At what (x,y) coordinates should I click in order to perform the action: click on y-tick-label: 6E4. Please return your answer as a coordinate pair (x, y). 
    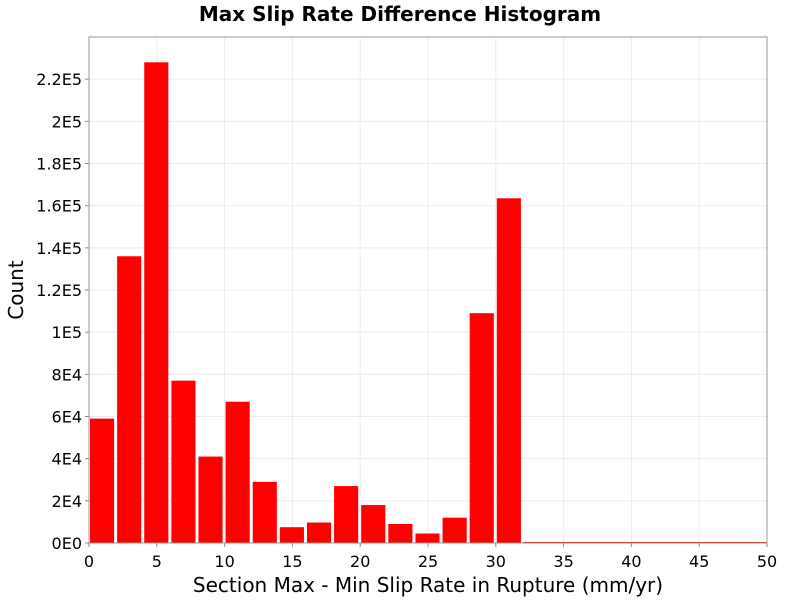
    Looking at the image, I should click on (67, 417).